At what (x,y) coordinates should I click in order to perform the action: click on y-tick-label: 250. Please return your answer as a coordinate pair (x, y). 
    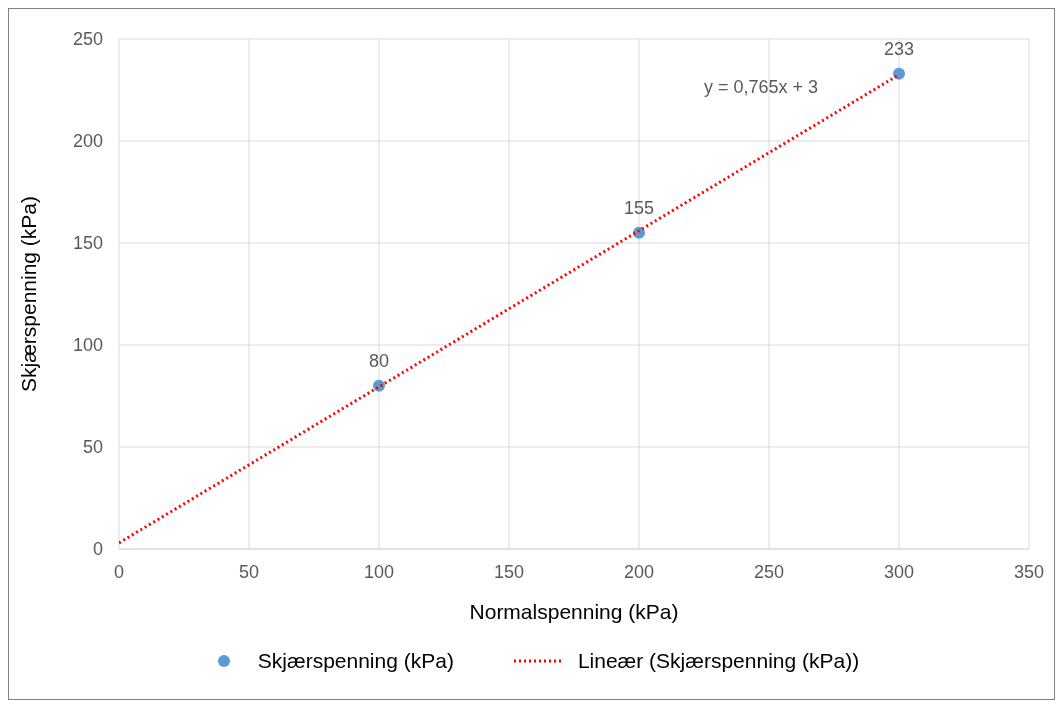
    Looking at the image, I should click on (87, 39).